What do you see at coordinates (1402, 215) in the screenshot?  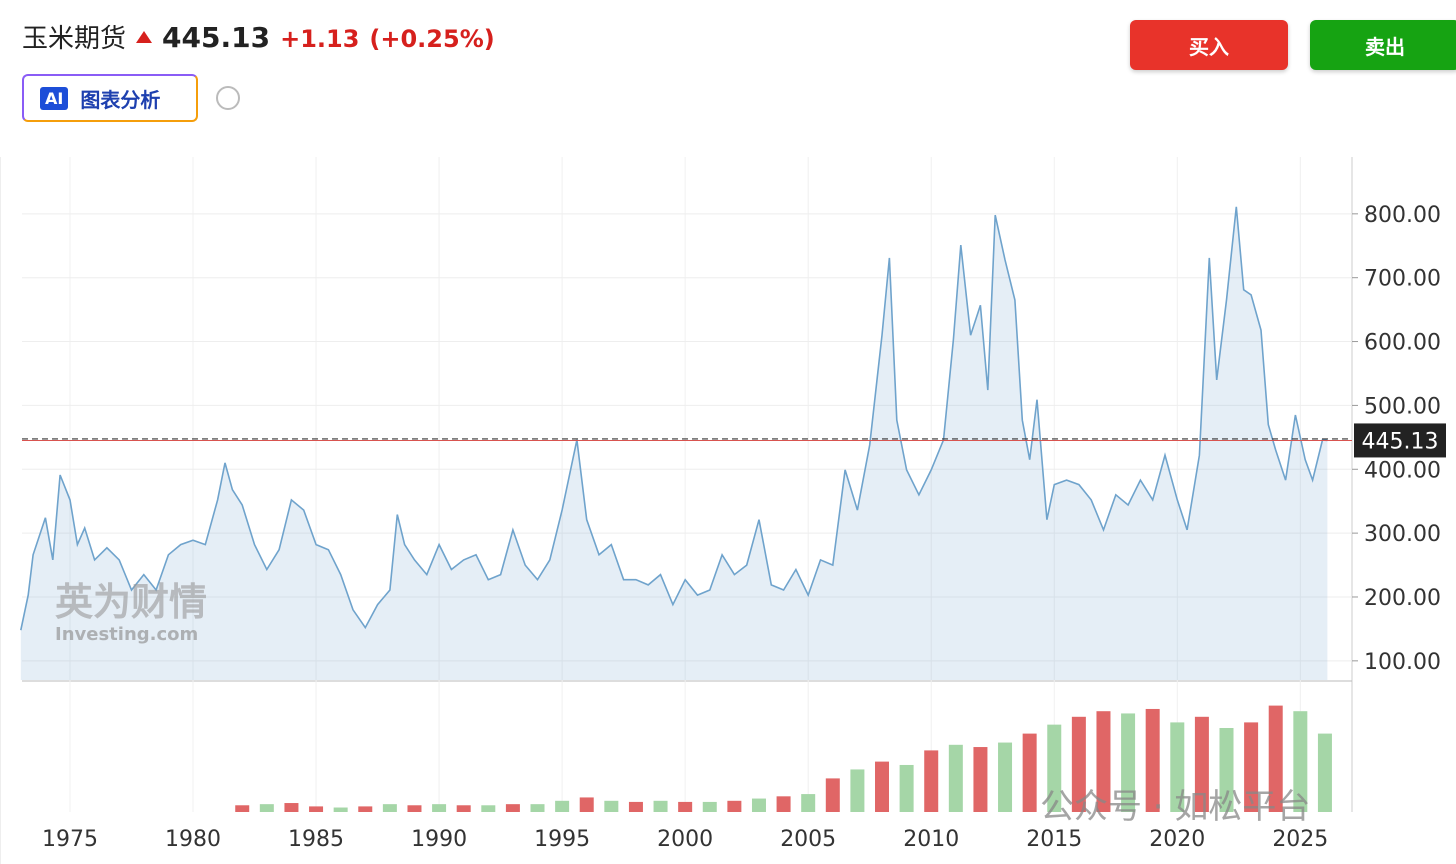 I see `y-tick-label: 800.00` at bounding box center [1402, 215].